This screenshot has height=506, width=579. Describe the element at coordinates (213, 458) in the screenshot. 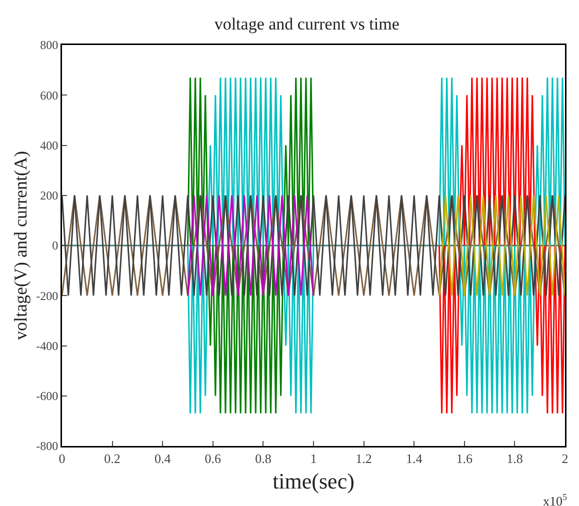

I see `x-tick-label: 0.6` at that location.